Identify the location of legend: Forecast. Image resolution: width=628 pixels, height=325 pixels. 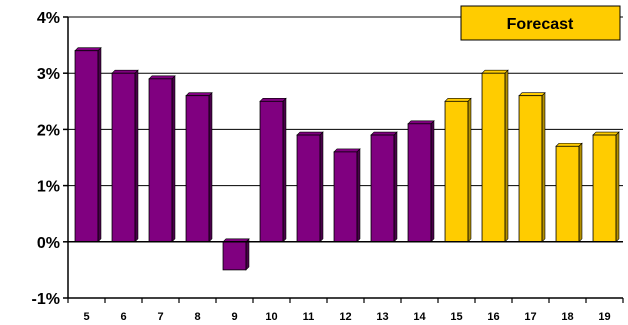
(540, 23).